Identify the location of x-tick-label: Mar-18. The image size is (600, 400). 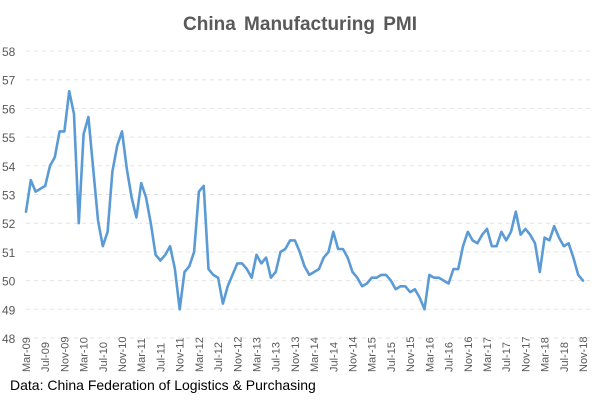
(546, 354).